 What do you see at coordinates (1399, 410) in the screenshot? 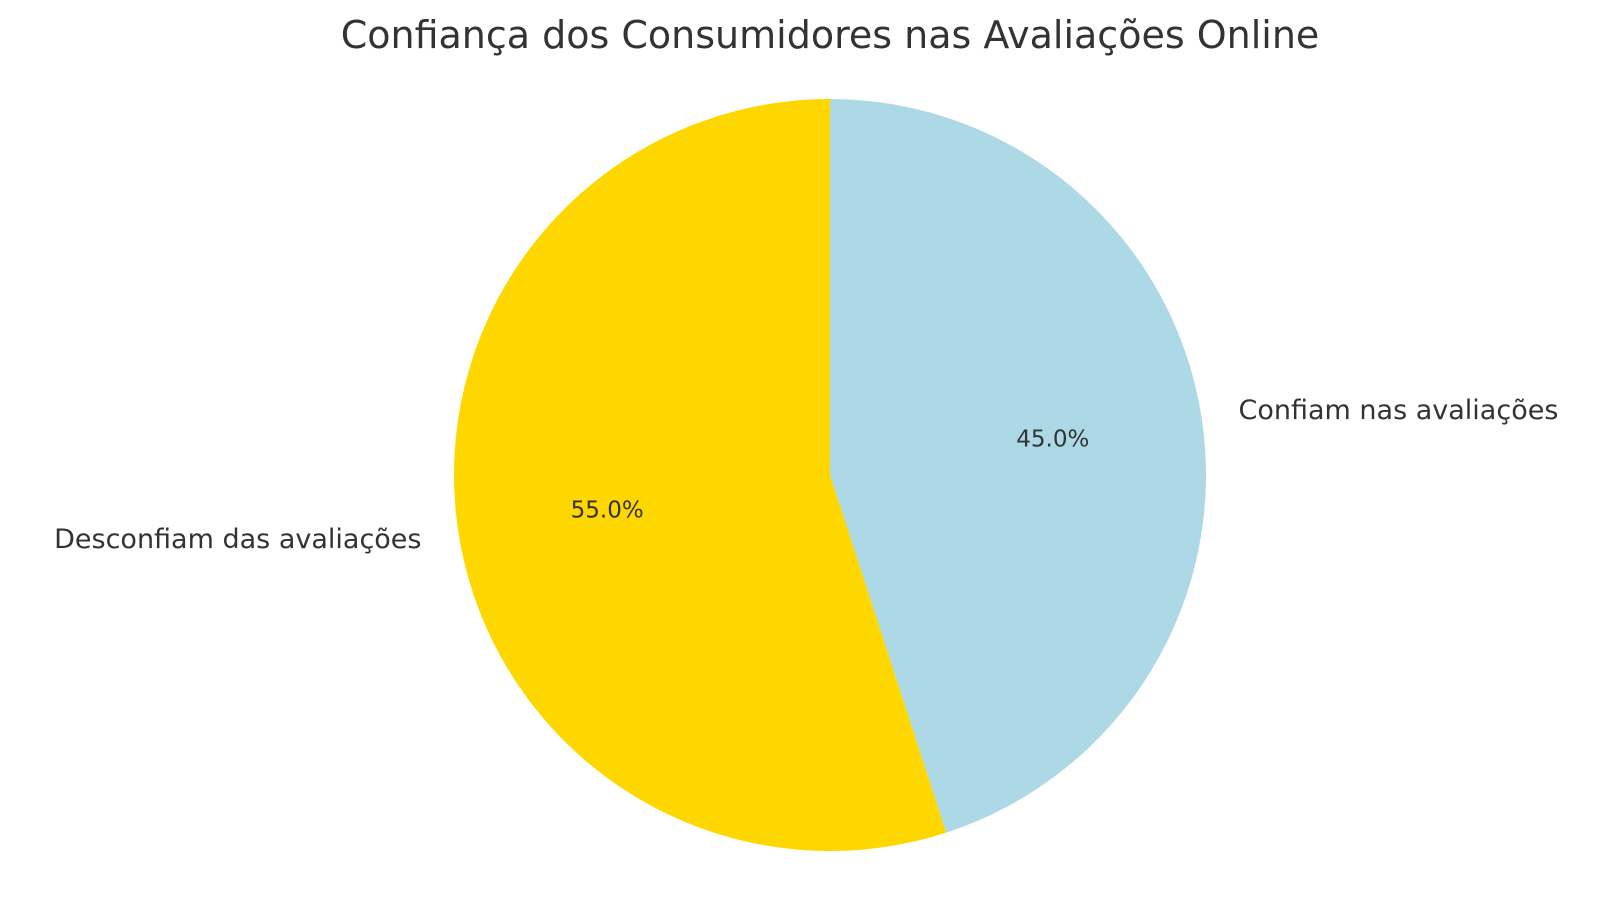
I see `pie-category-label-0: Confiam nas avaliações` at bounding box center [1399, 410].